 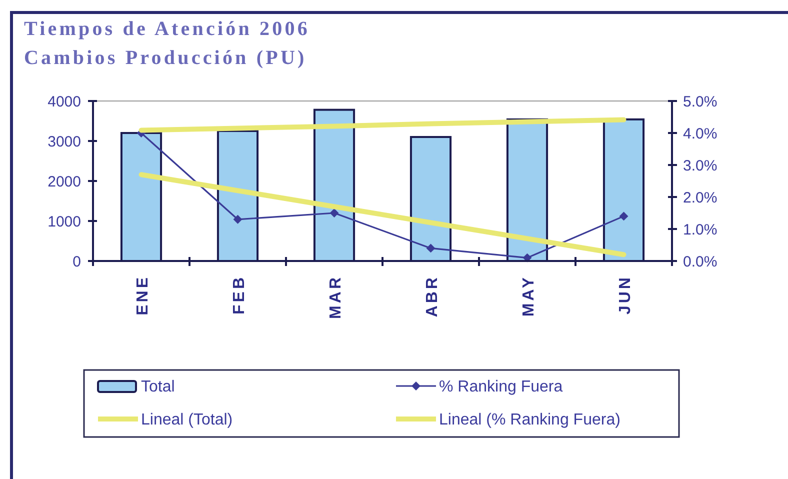 I want to click on y2-tick-label: 2.0%, so click(x=700, y=197).